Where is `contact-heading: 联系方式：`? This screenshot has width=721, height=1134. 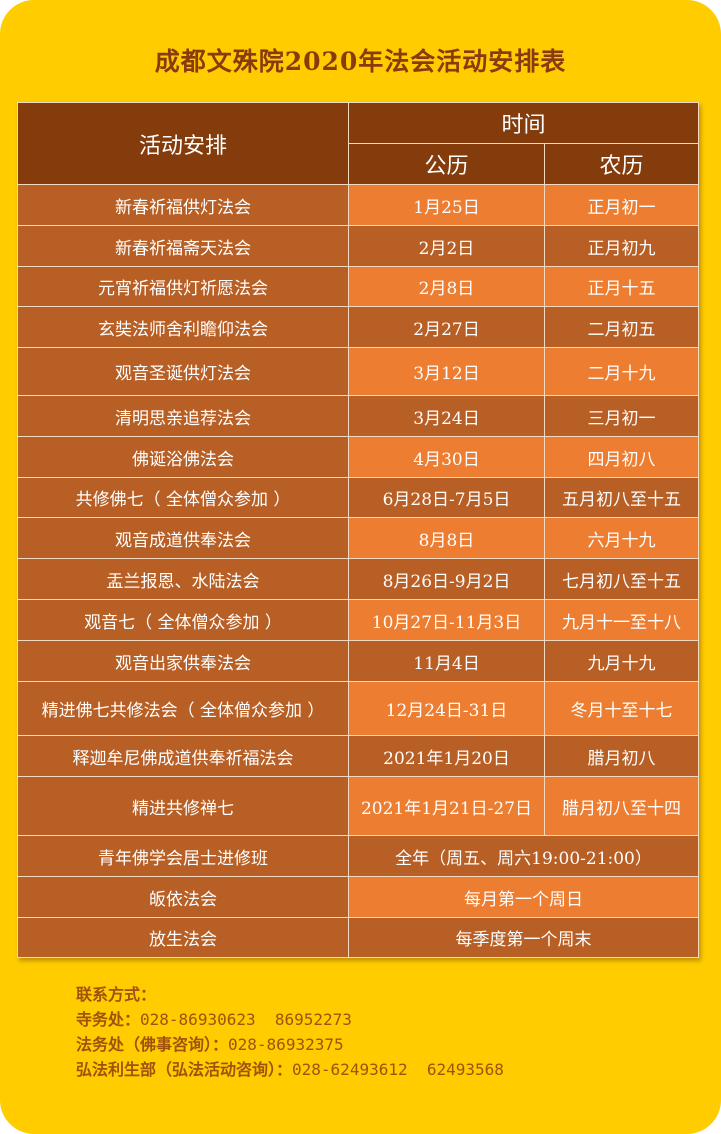 contact-heading: 联系方式： is located at coordinates (116, 994).